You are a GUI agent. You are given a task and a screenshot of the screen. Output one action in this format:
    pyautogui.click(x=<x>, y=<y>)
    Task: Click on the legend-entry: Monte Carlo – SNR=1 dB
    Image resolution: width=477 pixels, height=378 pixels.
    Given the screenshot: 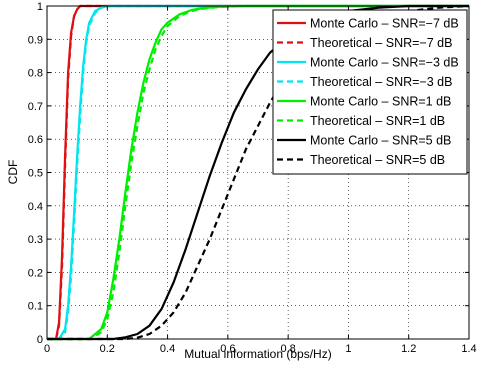 What is the action you would take?
    pyautogui.click(x=380, y=102)
    